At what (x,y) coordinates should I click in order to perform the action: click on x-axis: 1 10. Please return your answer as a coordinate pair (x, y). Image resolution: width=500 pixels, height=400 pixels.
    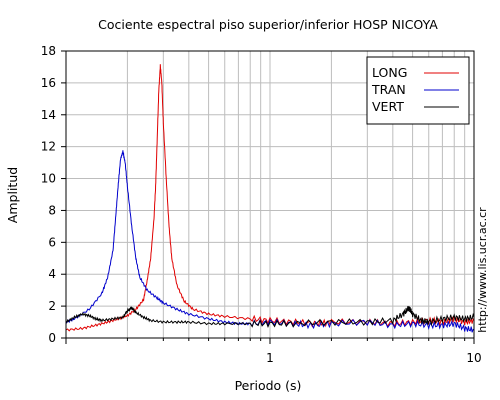
    Looking at the image, I should click on (273, 351).